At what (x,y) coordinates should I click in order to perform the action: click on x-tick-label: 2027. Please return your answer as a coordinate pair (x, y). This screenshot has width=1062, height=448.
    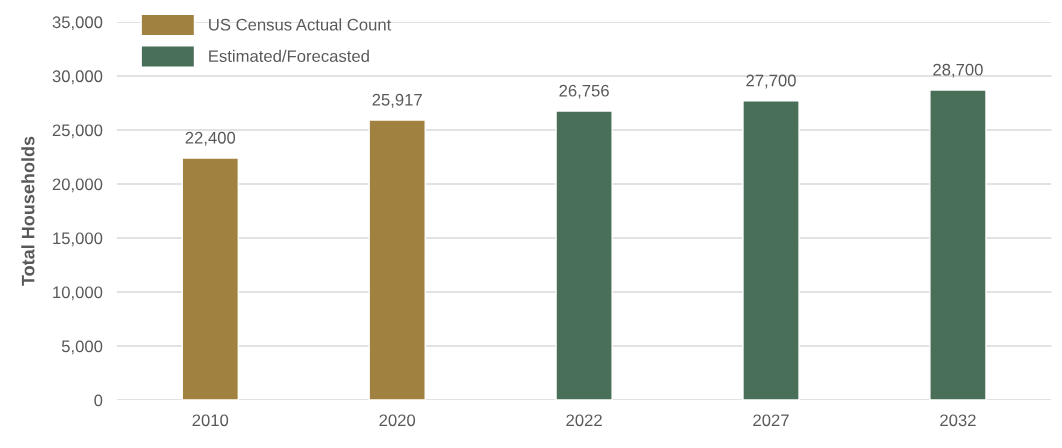
    Looking at the image, I should click on (771, 420).